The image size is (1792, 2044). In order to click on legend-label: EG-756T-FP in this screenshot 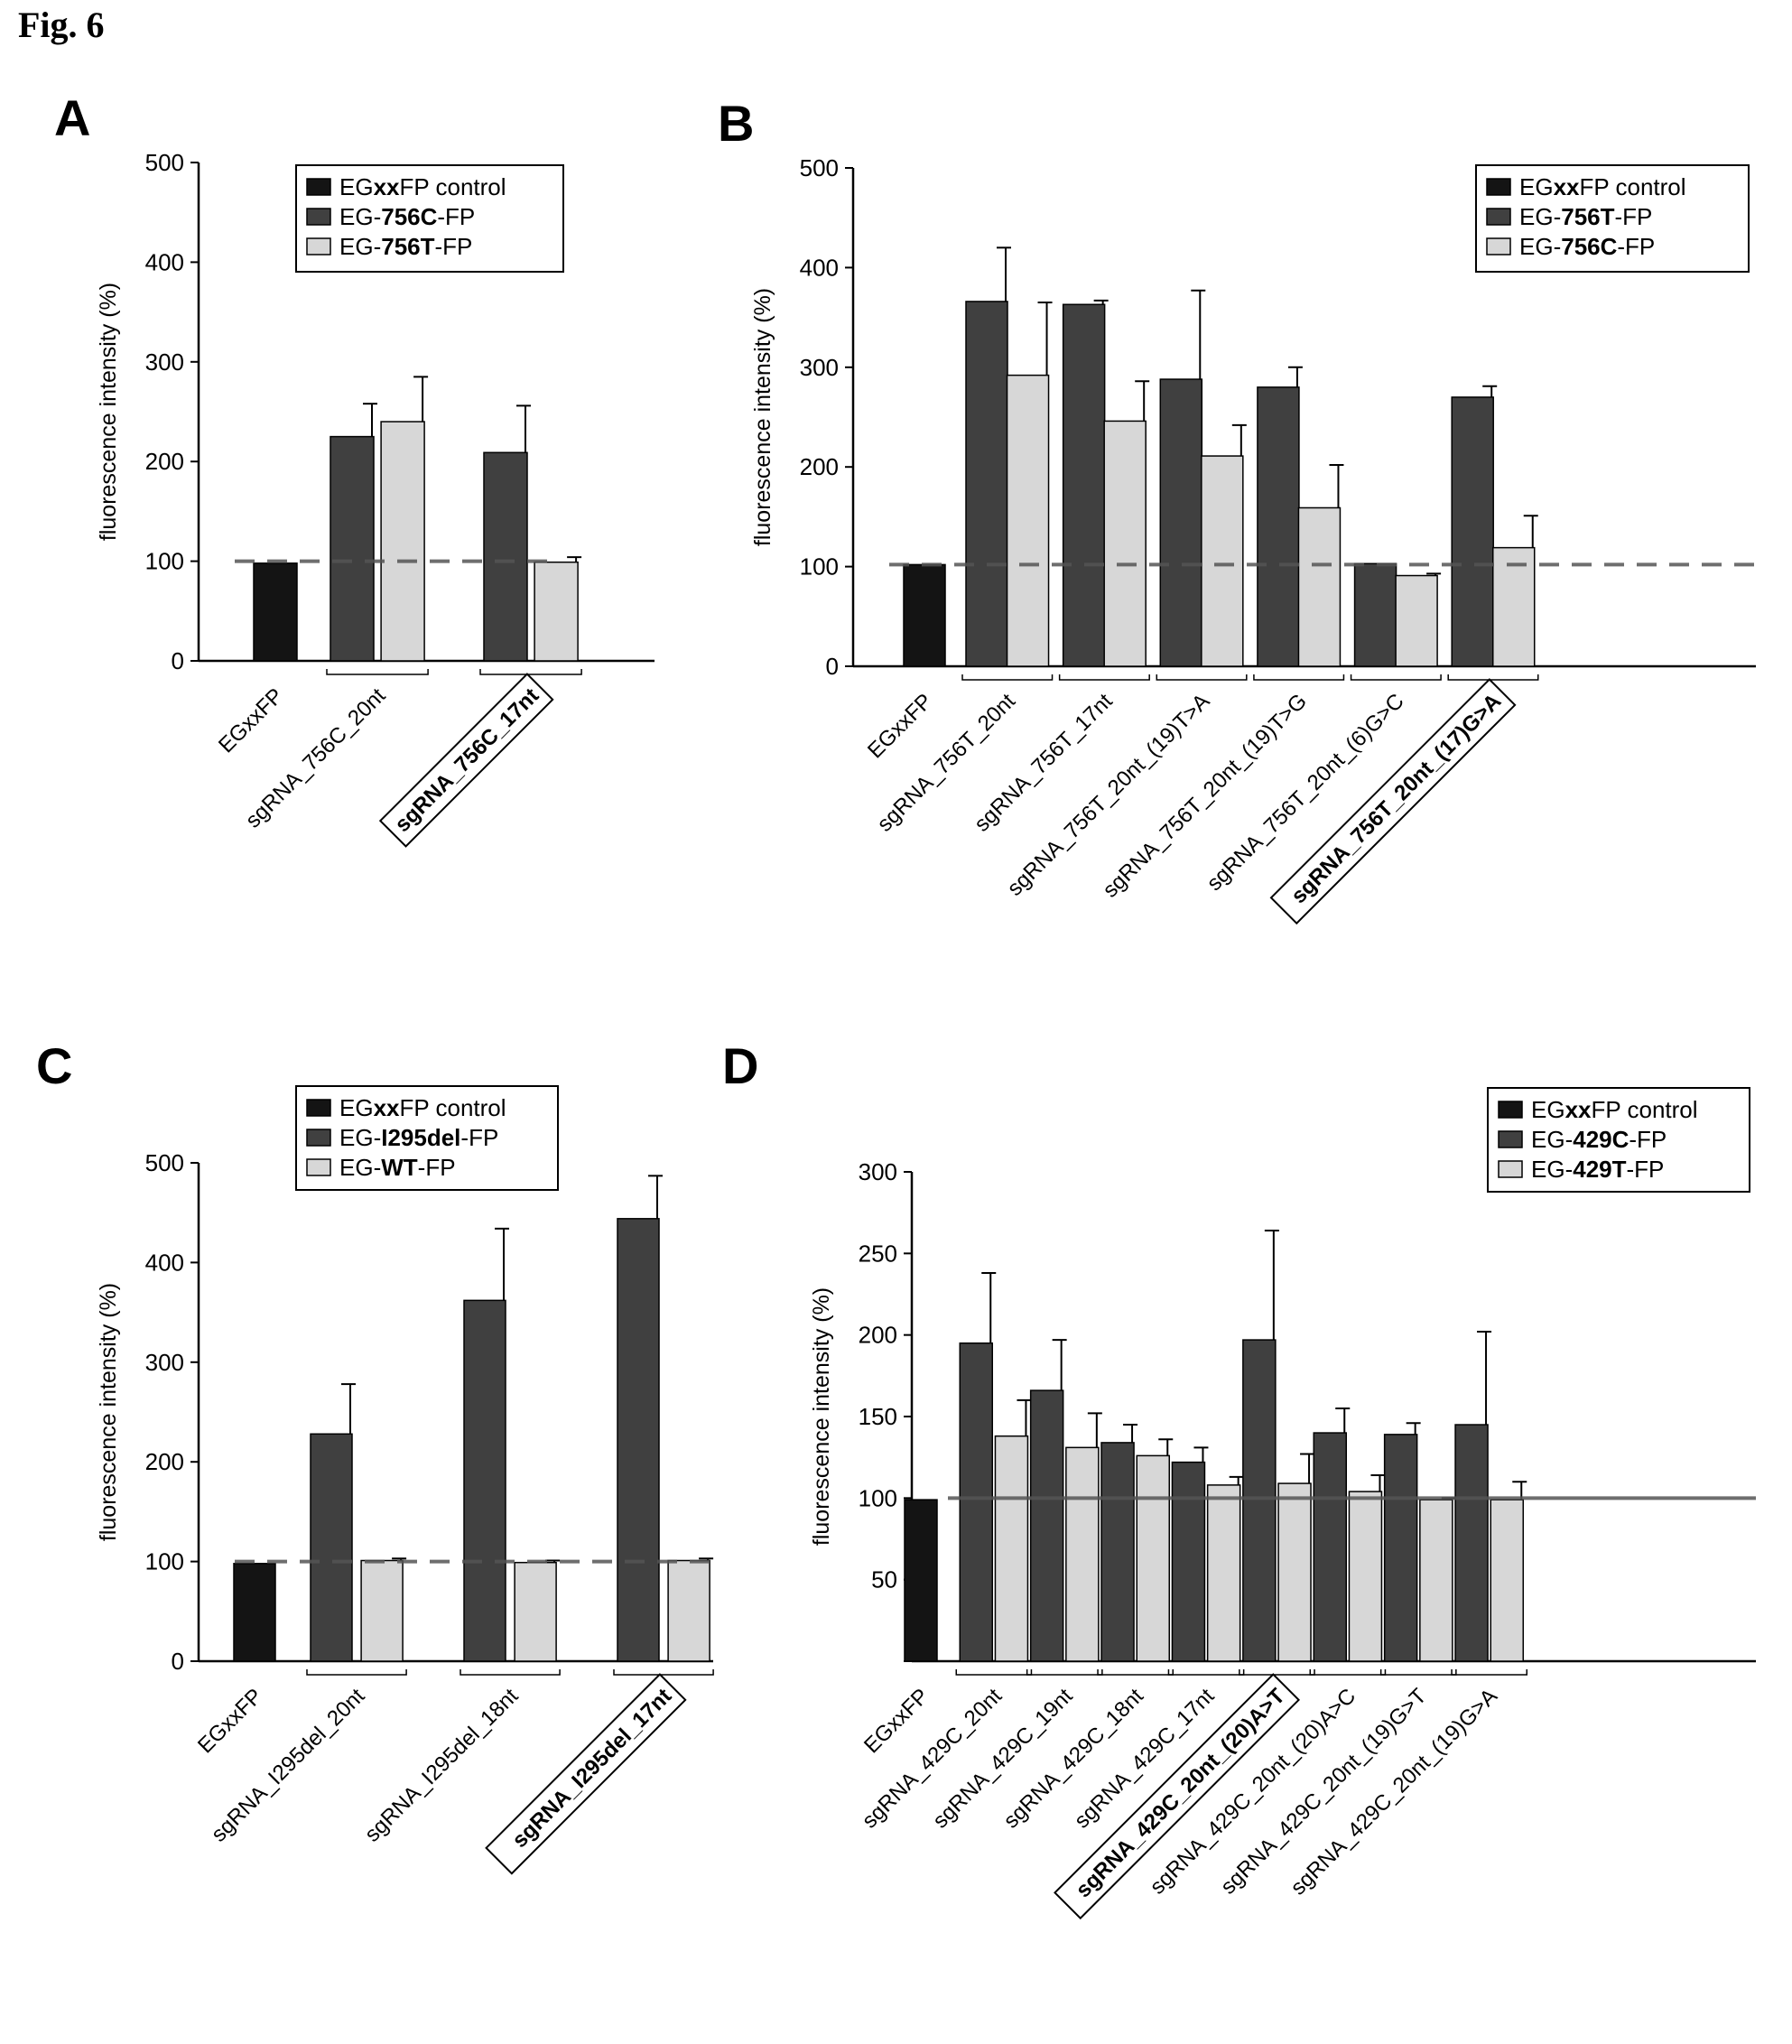, I will do `click(1585, 216)`.